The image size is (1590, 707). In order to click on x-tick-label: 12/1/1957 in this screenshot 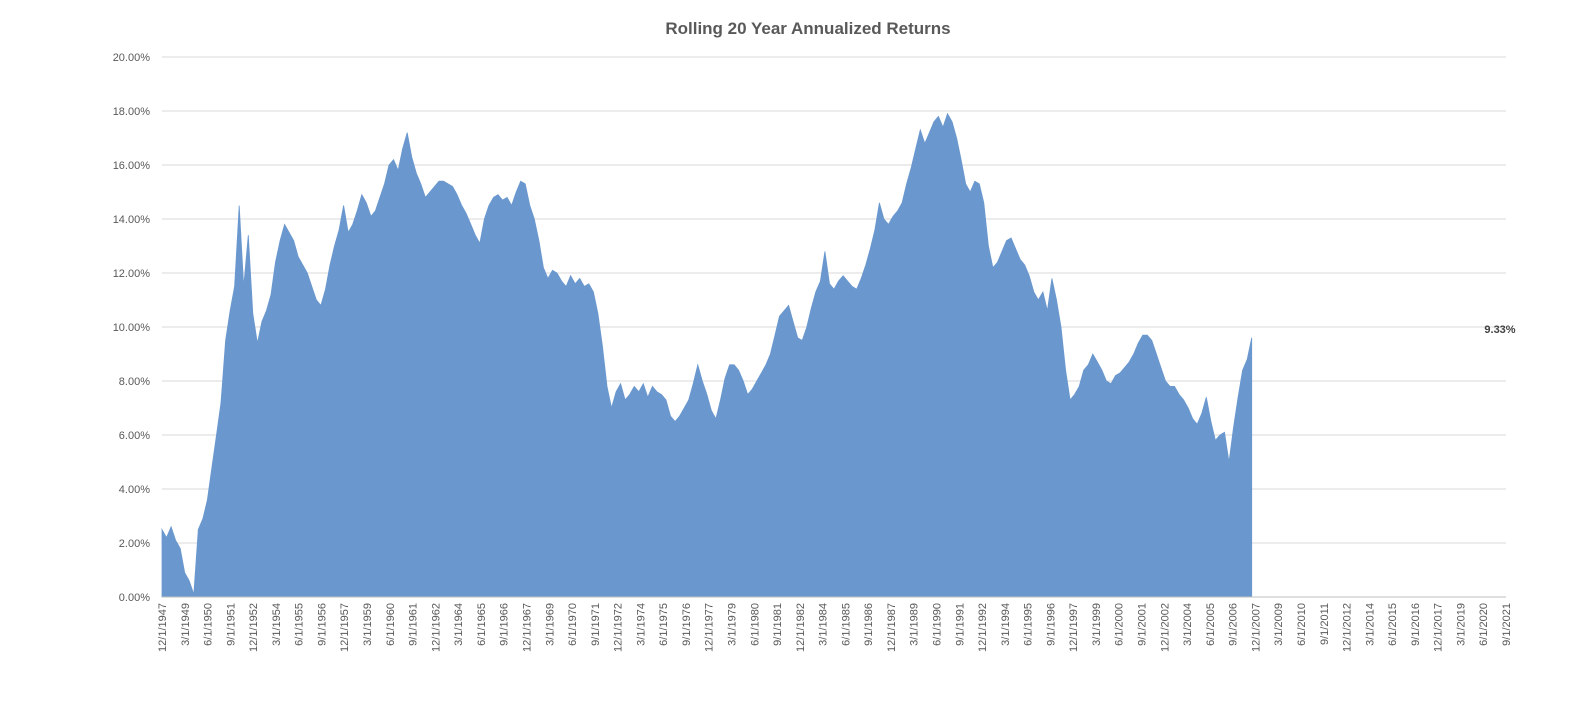, I will do `click(345, 627)`.